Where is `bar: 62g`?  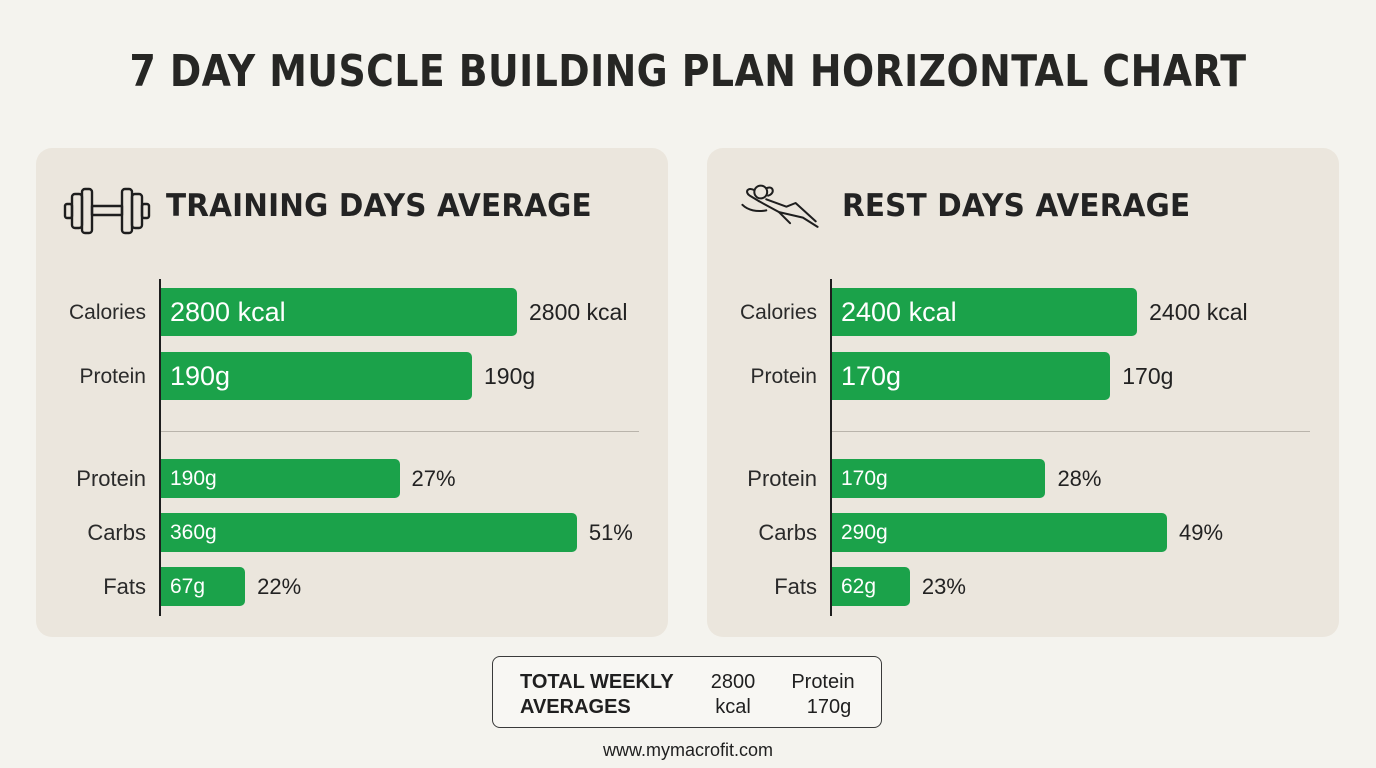
bar: 62g is located at coordinates (871, 586).